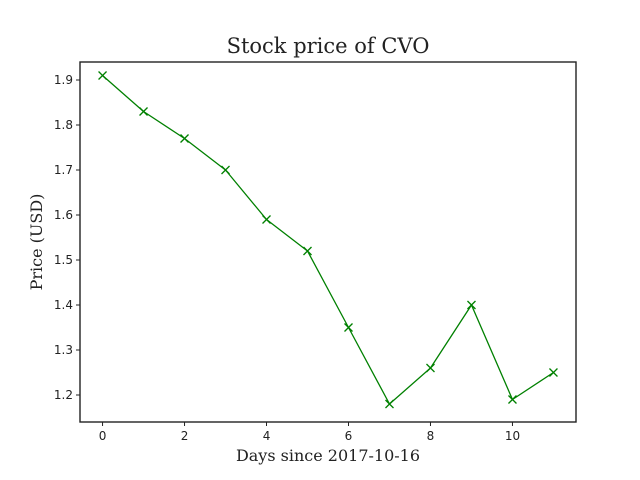 This screenshot has height=480, width=640. What do you see at coordinates (349, 436) in the screenshot?
I see `x-tick-label: 6` at bounding box center [349, 436].